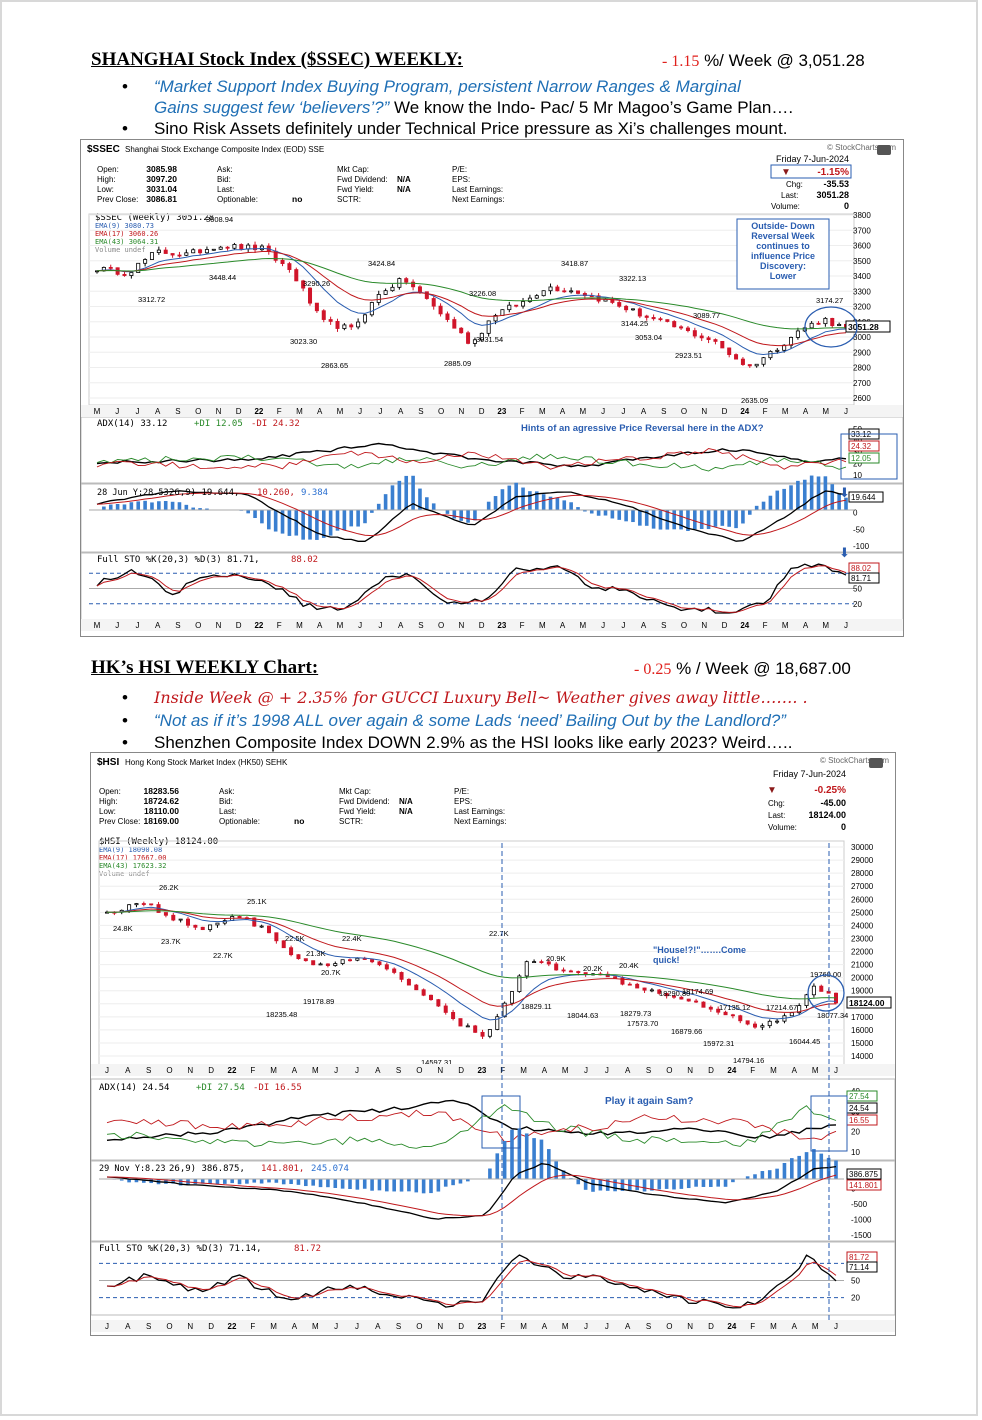  What do you see at coordinates (744, 411) in the screenshot?
I see `month-label: 24` at bounding box center [744, 411].